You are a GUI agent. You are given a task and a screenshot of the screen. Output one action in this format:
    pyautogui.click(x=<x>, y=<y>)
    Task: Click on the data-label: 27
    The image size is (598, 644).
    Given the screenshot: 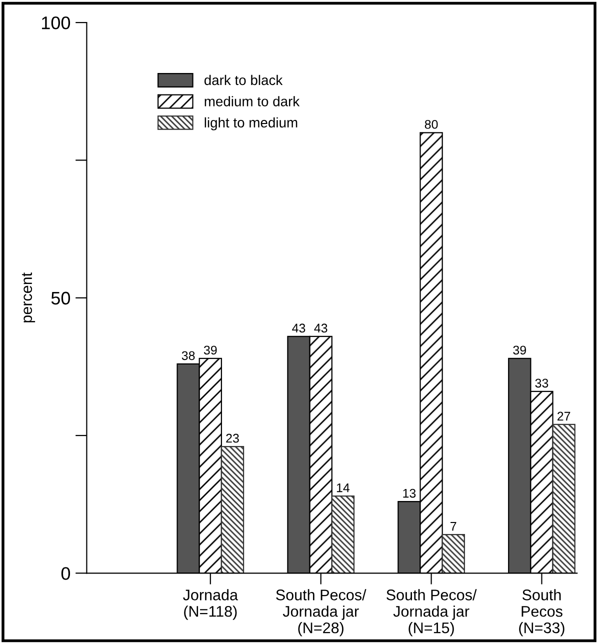 What is the action you would take?
    pyautogui.click(x=563, y=416)
    